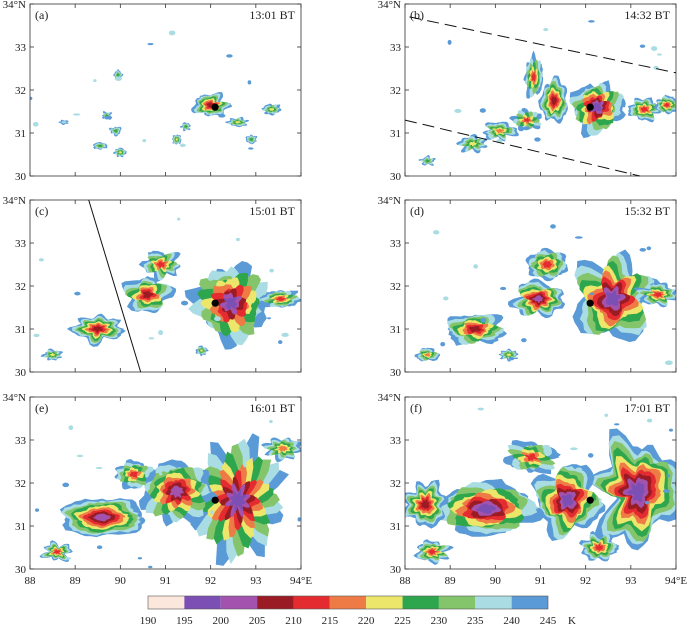 Image resolution: width=700 pixels, height=636 pixels. Describe the element at coordinates (257, 621) in the screenshot. I see `colorbar-tick-label: 205` at that location.